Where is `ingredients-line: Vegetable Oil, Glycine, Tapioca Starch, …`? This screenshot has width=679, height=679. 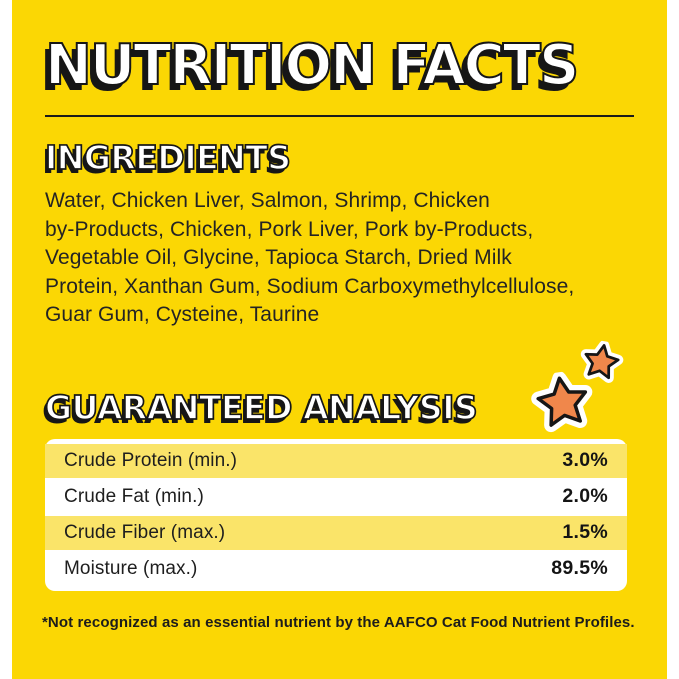 ingredients-line: Vegetable Oil, Glycine, Tapioca Starch, … is located at coordinates (278, 257).